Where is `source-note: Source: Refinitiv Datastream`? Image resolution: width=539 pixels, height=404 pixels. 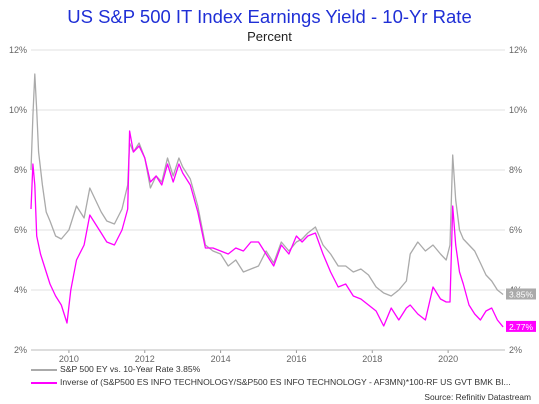
source-note: Source: Refinitiv Datastream is located at coordinates (477, 397).